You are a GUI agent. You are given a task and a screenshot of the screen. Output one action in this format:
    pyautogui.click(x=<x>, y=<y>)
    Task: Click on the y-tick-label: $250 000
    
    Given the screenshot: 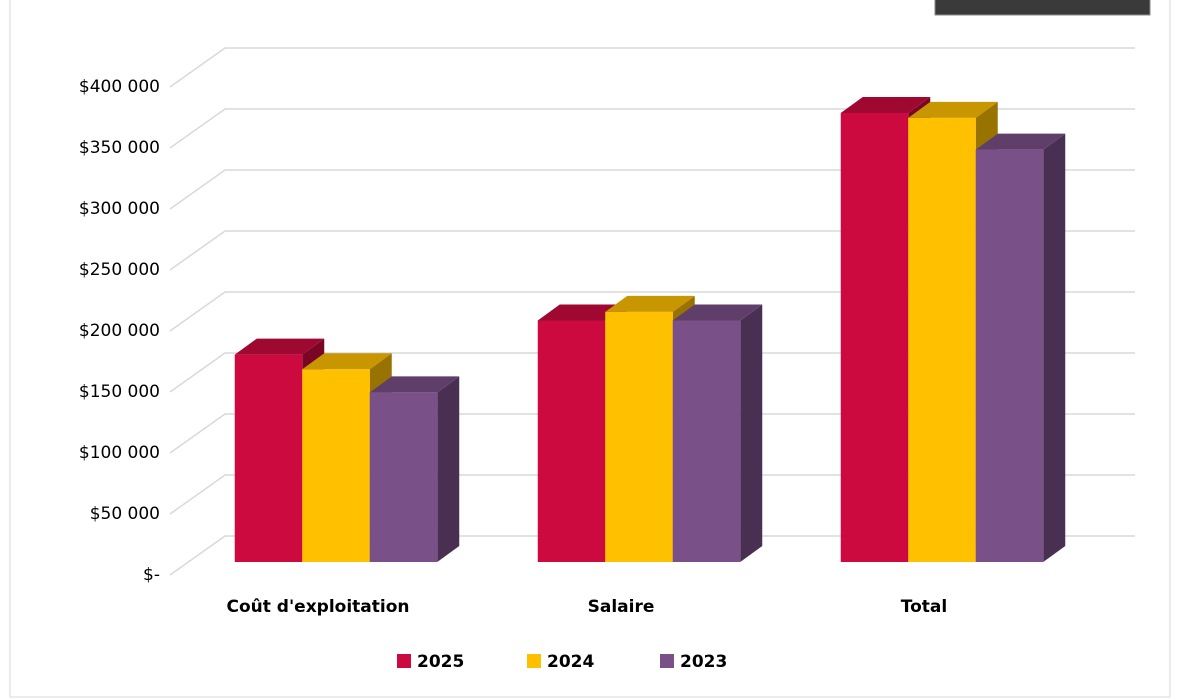 What is the action you would take?
    pyautogui.click(x=119, y=270)
    